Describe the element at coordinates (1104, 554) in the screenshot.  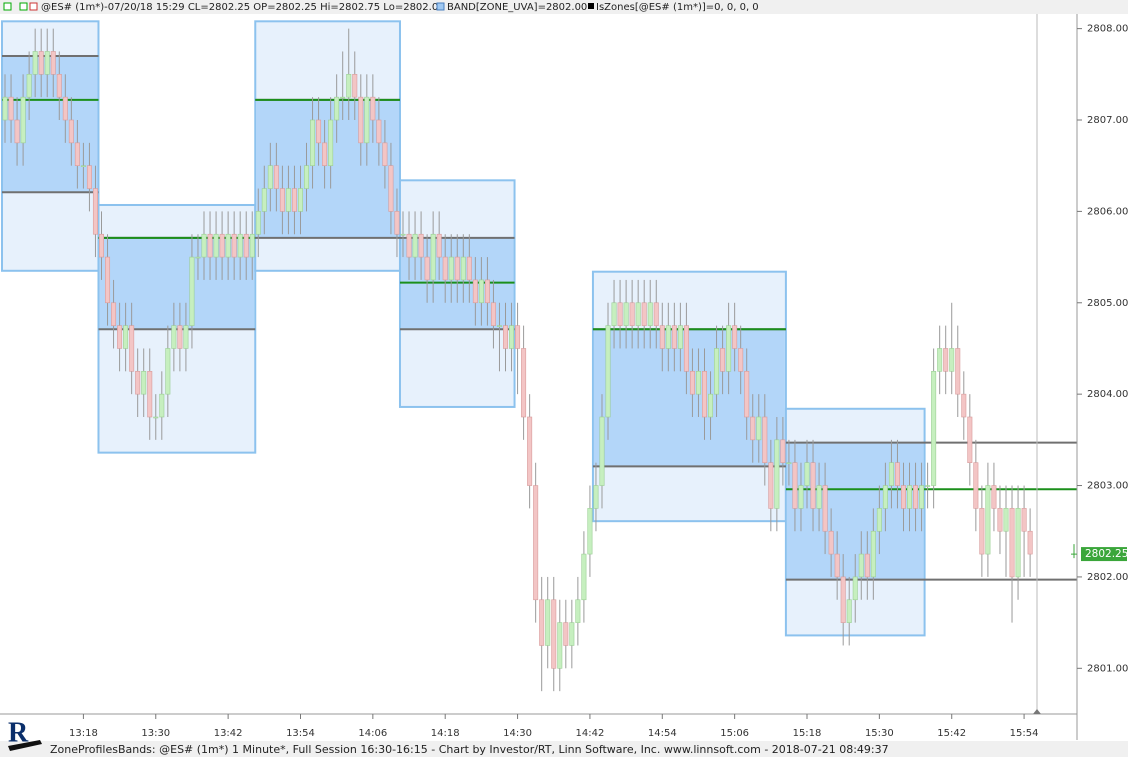
I see `last-price-box` at that location.